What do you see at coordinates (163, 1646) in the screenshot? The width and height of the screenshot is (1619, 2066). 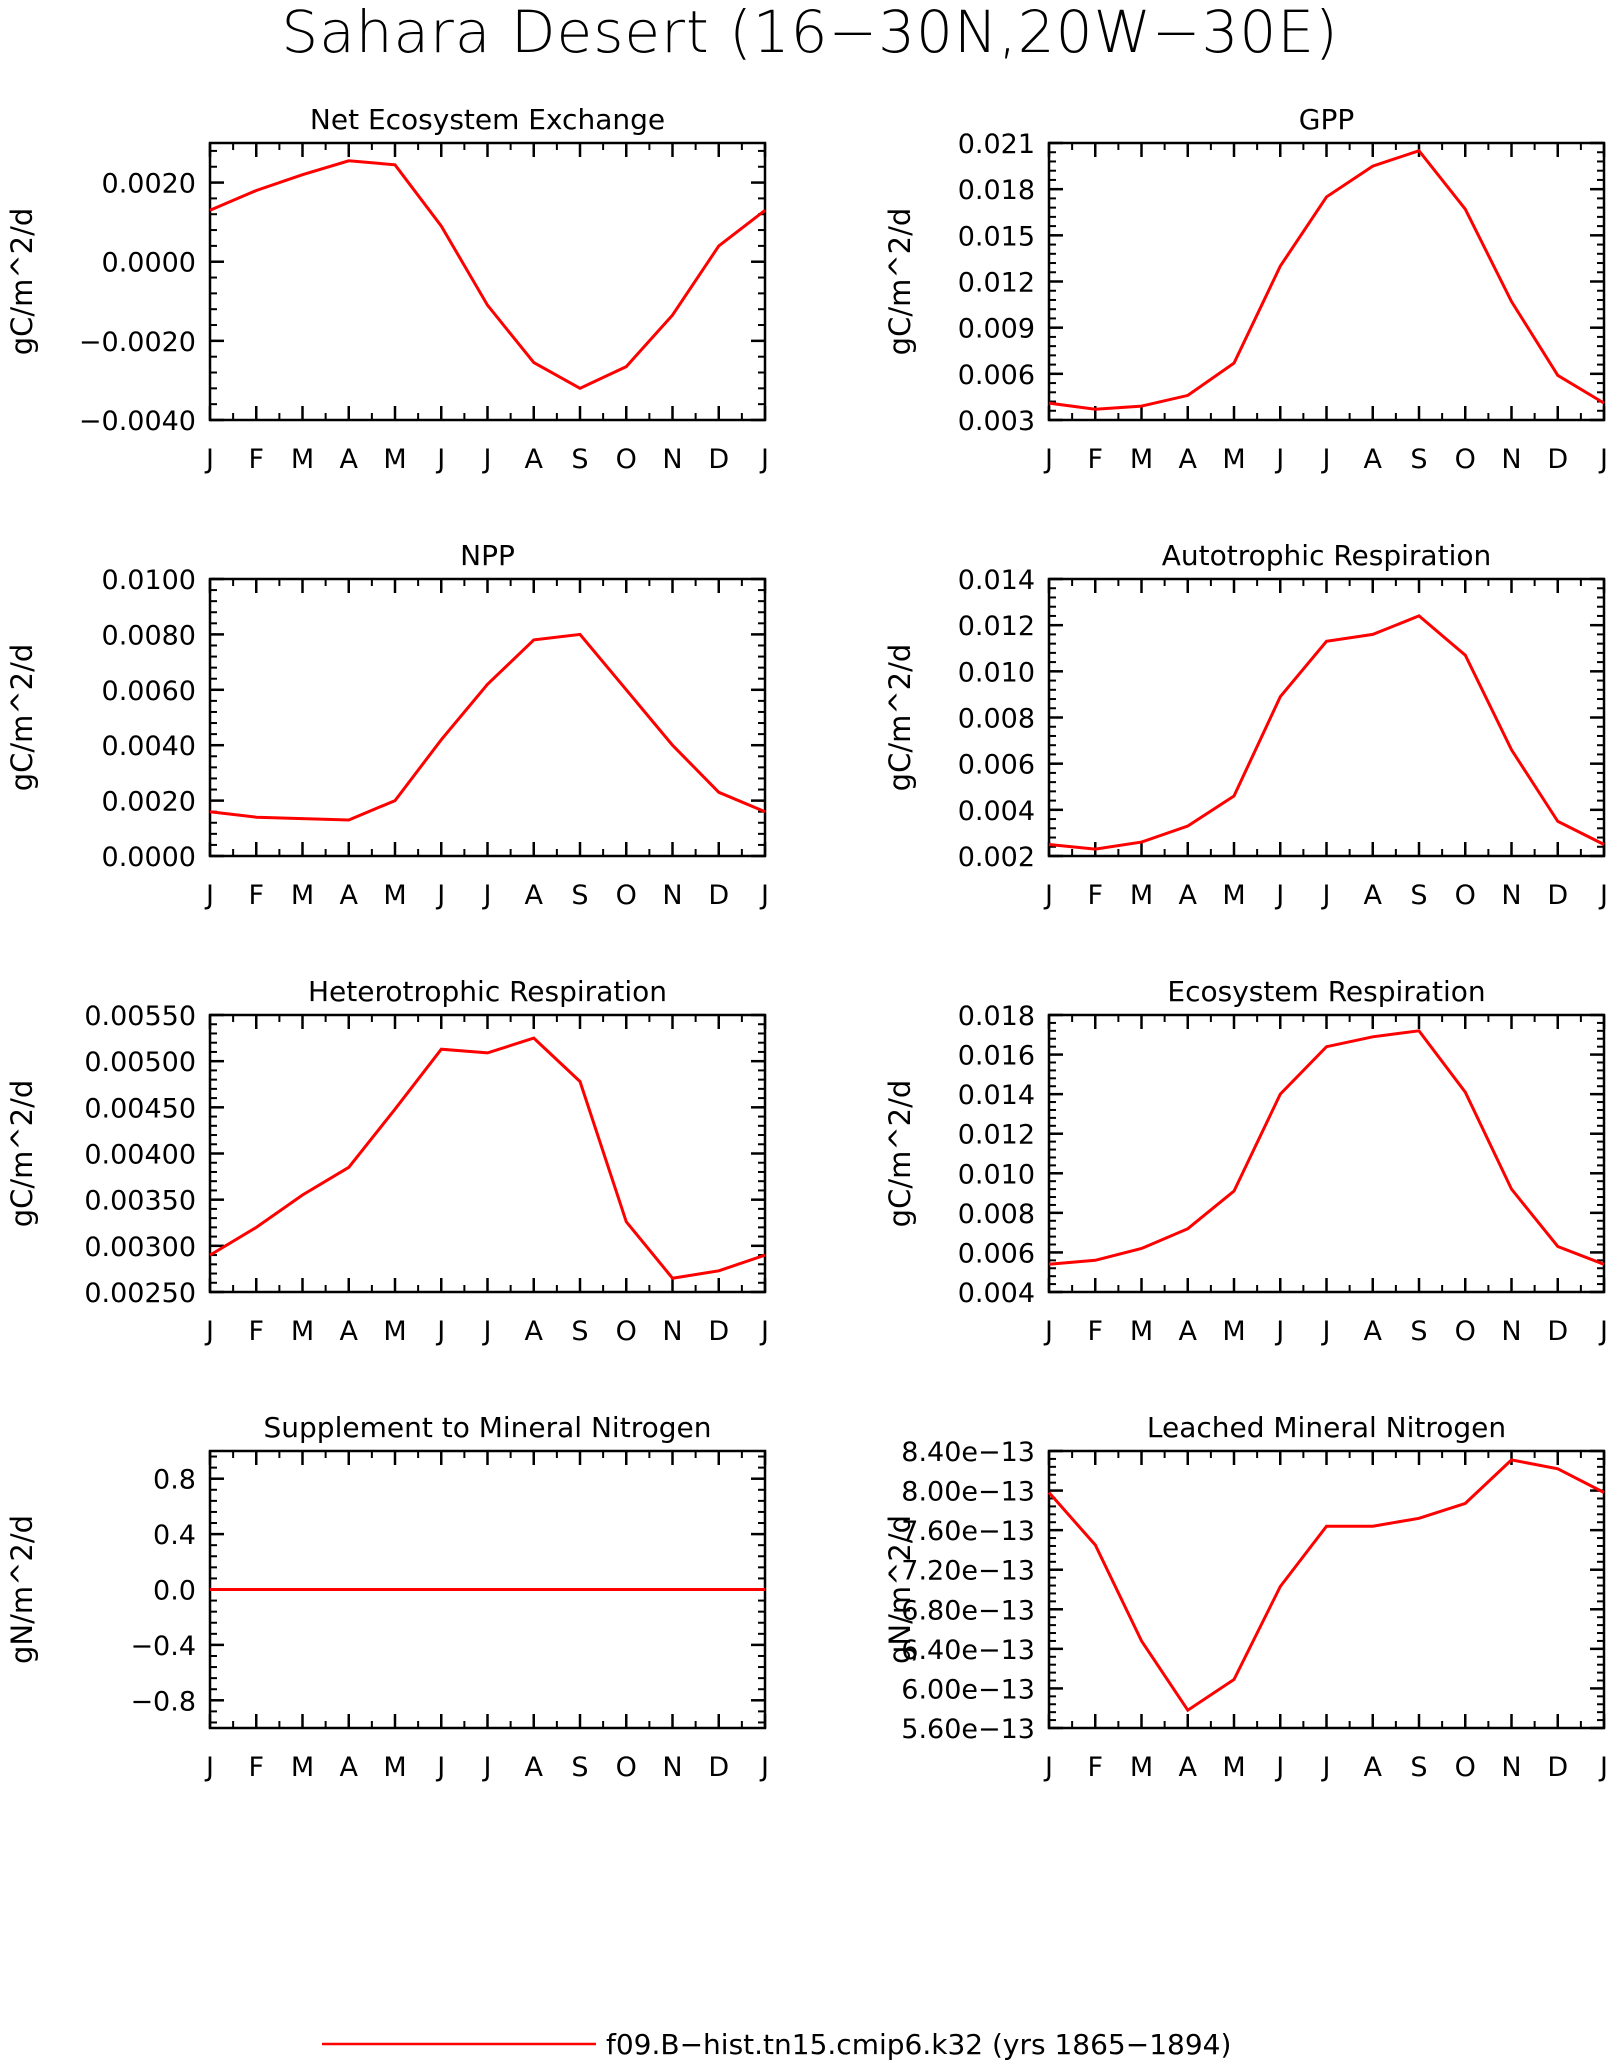 I see `y-tick-label: −0.4` at bounding box center [163, 1646].